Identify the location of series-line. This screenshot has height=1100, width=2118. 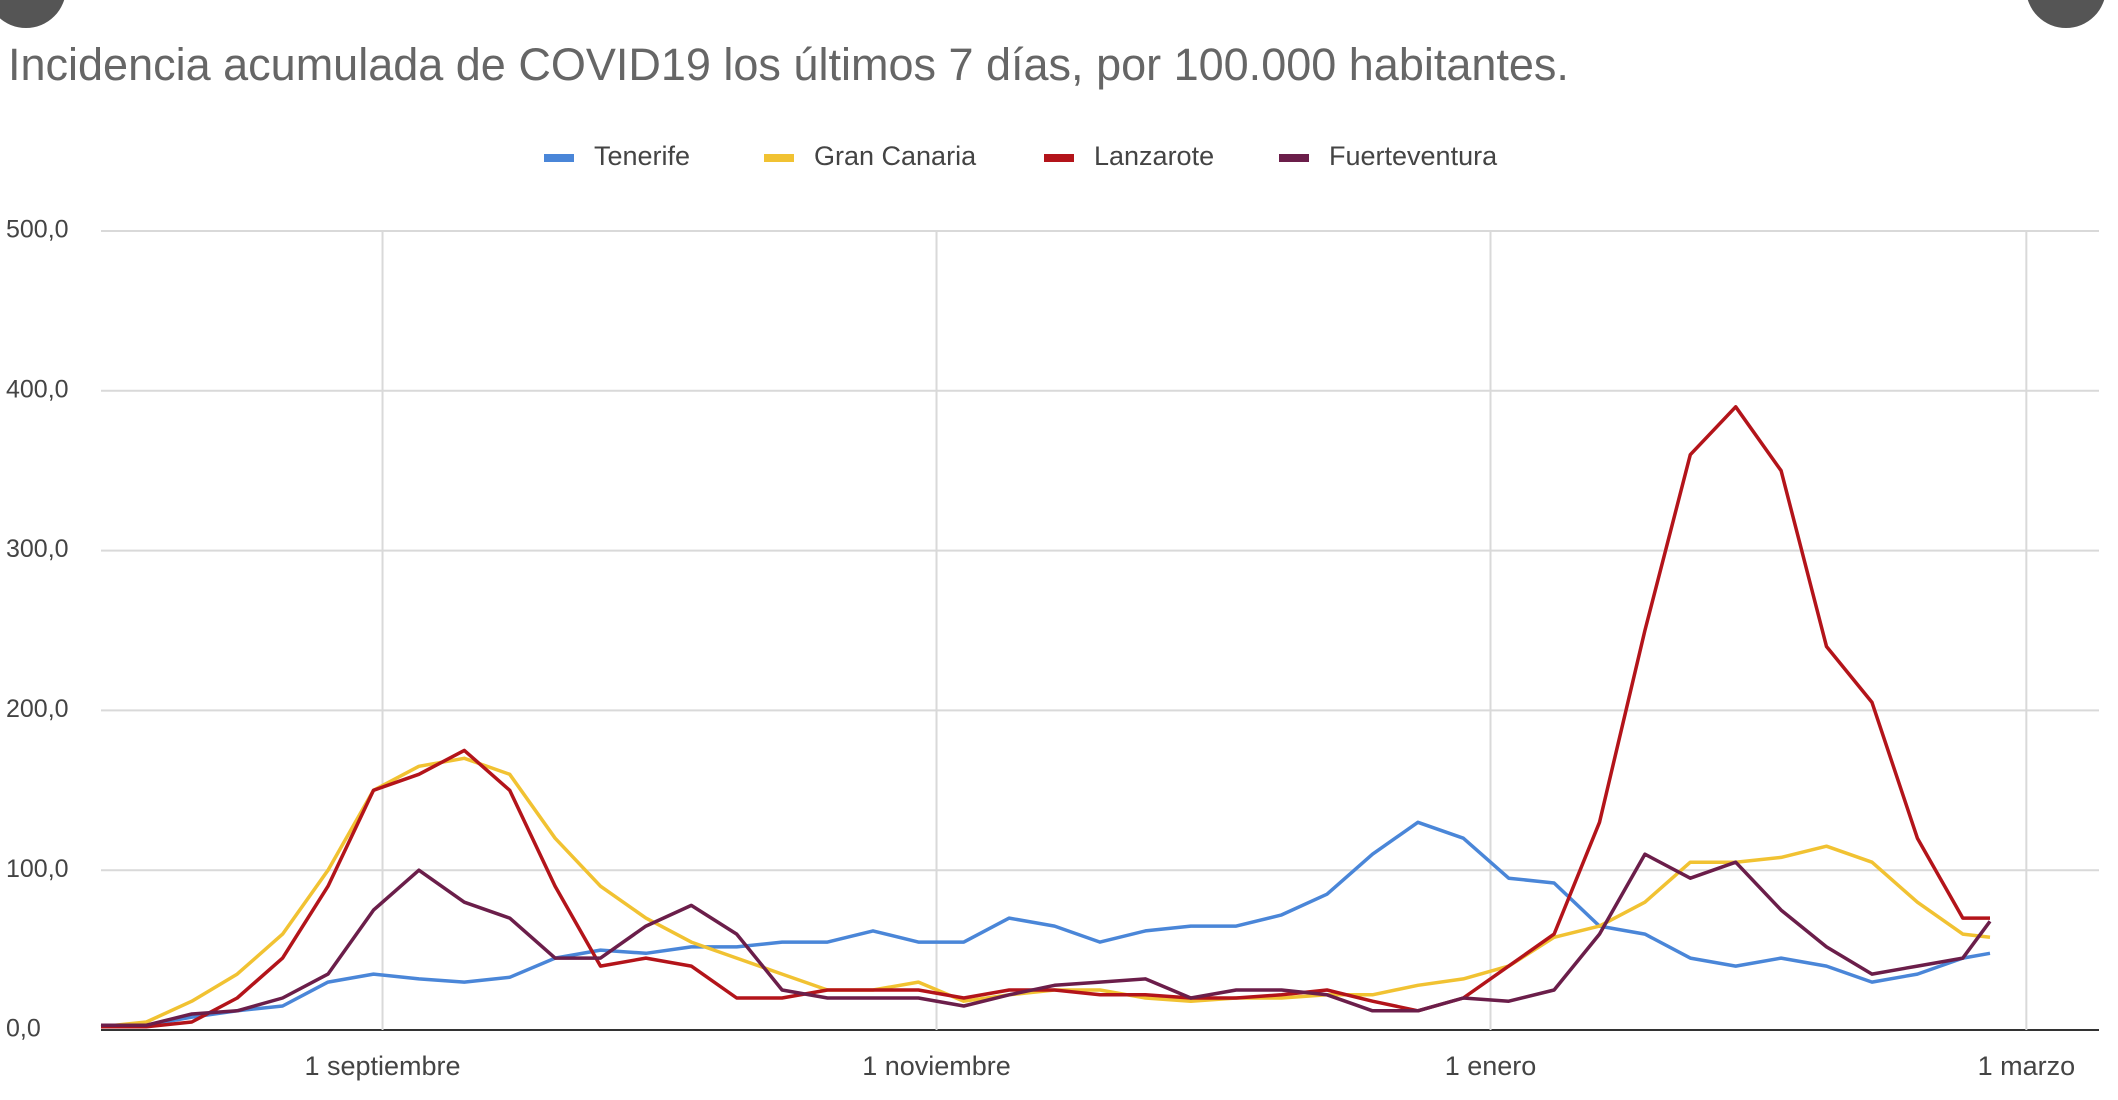
(1046, 939).